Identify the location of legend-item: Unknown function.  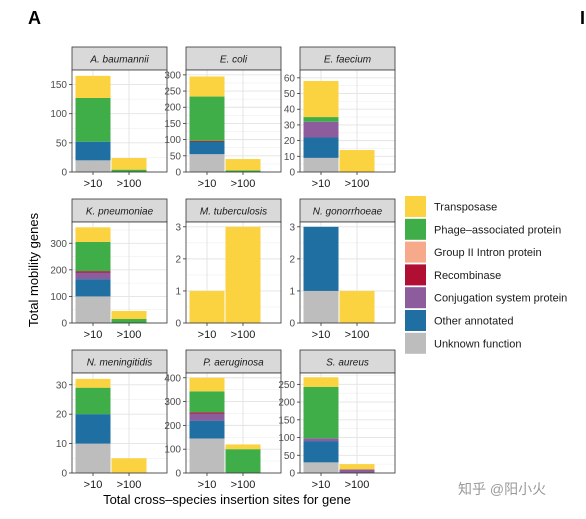
(463, 343).